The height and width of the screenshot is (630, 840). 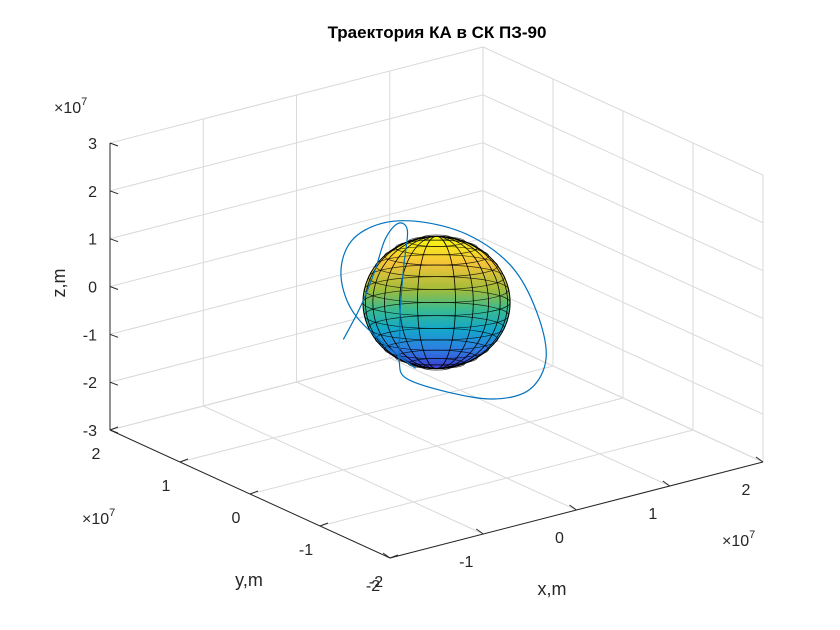 What do you see at coordinates (98, 517) in the screenshot?
I see `y-multiplier: ×10⁷` at bounding box center [98, 517].